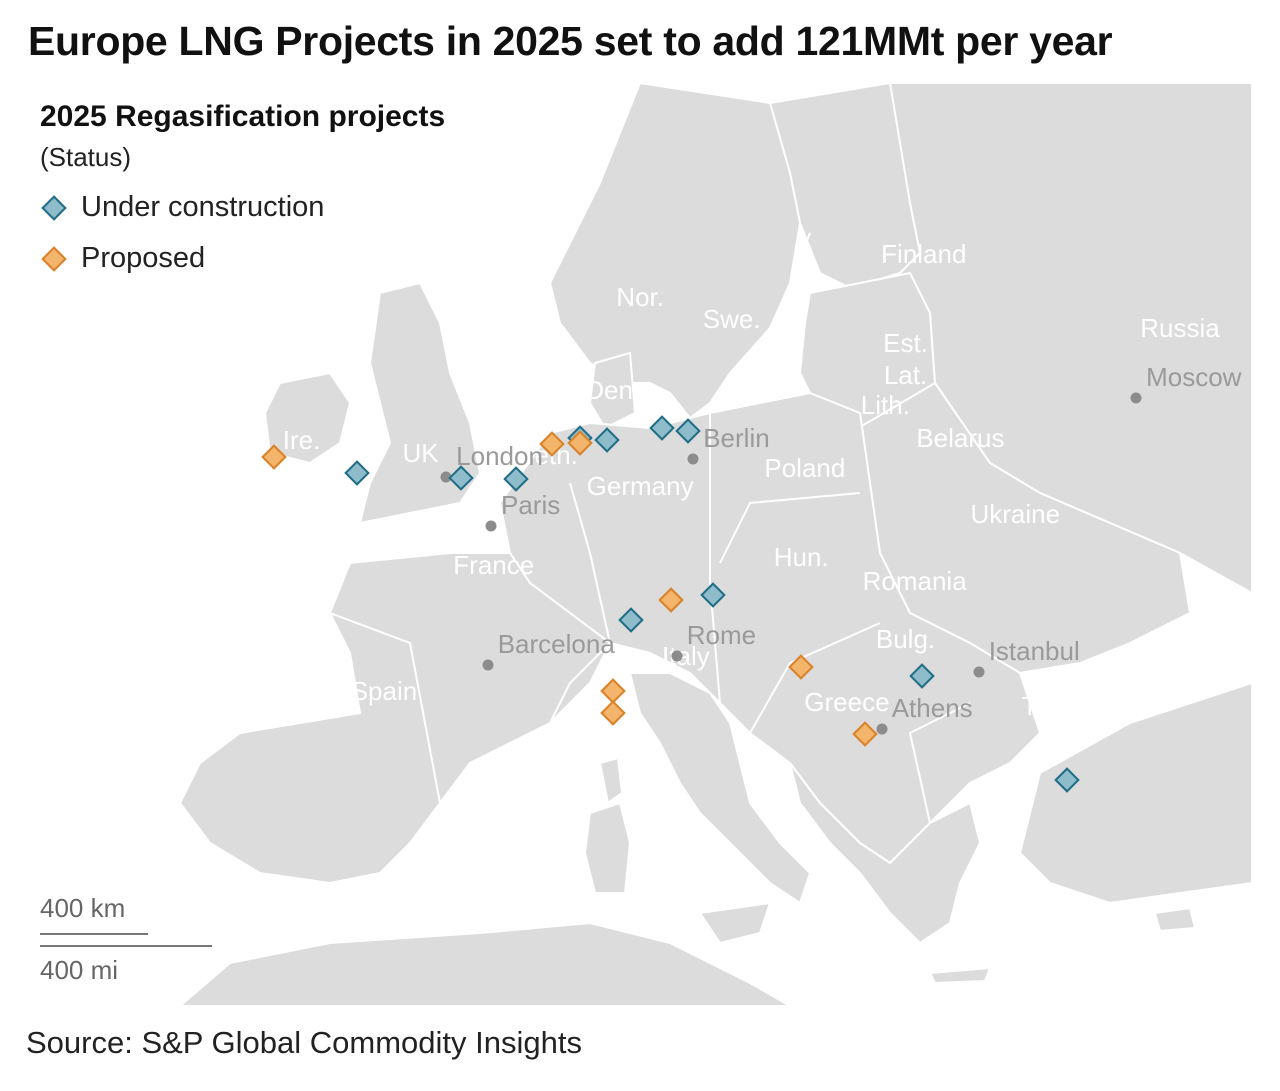  Describe the element at coordinates (304, 1042) in the screenshot. I see `source-note: Source: S&P Global Commodity Insights` at that location.